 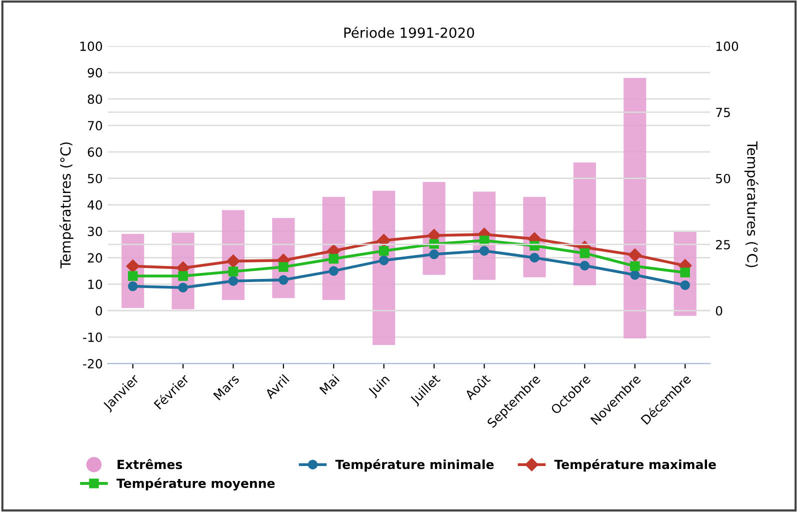 I want to click on y-tick-label: 20, so click(x=95, y=258).